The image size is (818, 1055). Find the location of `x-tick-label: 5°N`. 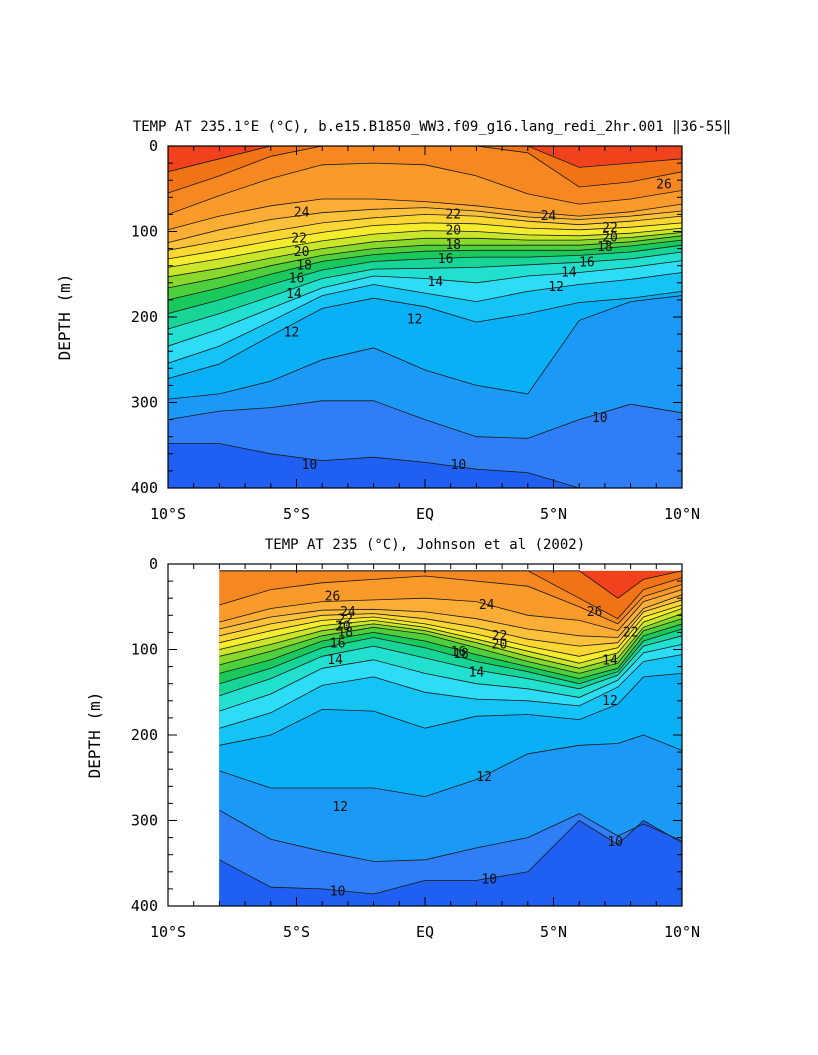

x-tick-label: 5°N is located at coordinates (553, 514).